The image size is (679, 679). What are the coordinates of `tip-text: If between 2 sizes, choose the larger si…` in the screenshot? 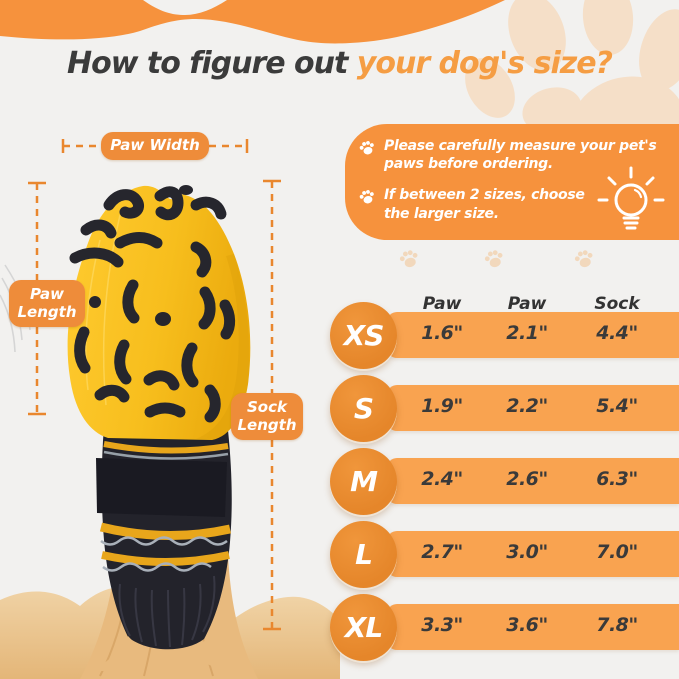 It's located at (484, 204).